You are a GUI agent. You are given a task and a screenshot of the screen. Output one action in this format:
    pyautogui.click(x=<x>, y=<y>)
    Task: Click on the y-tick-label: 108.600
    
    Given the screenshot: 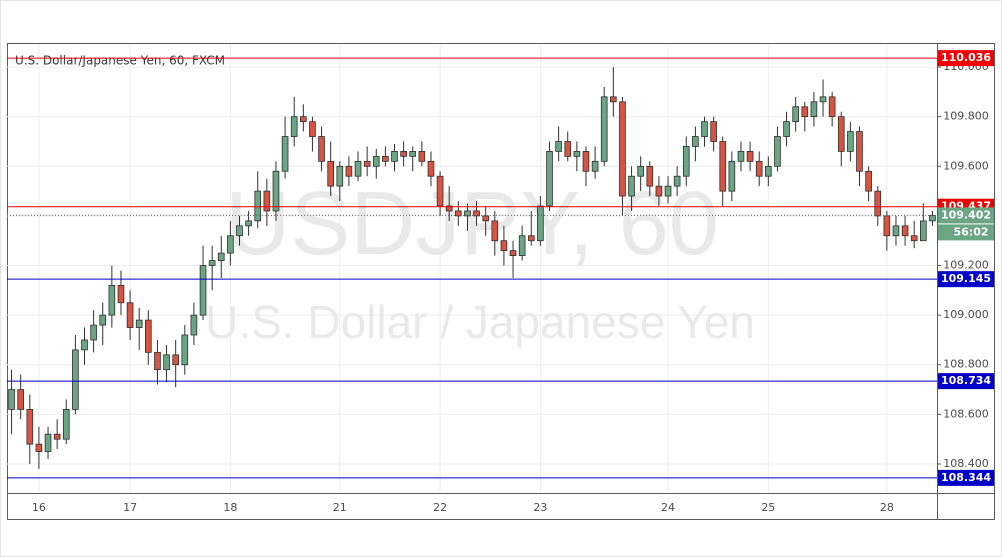 What is the action you would take?
    pyautogui.click(x=966, y=413)
    